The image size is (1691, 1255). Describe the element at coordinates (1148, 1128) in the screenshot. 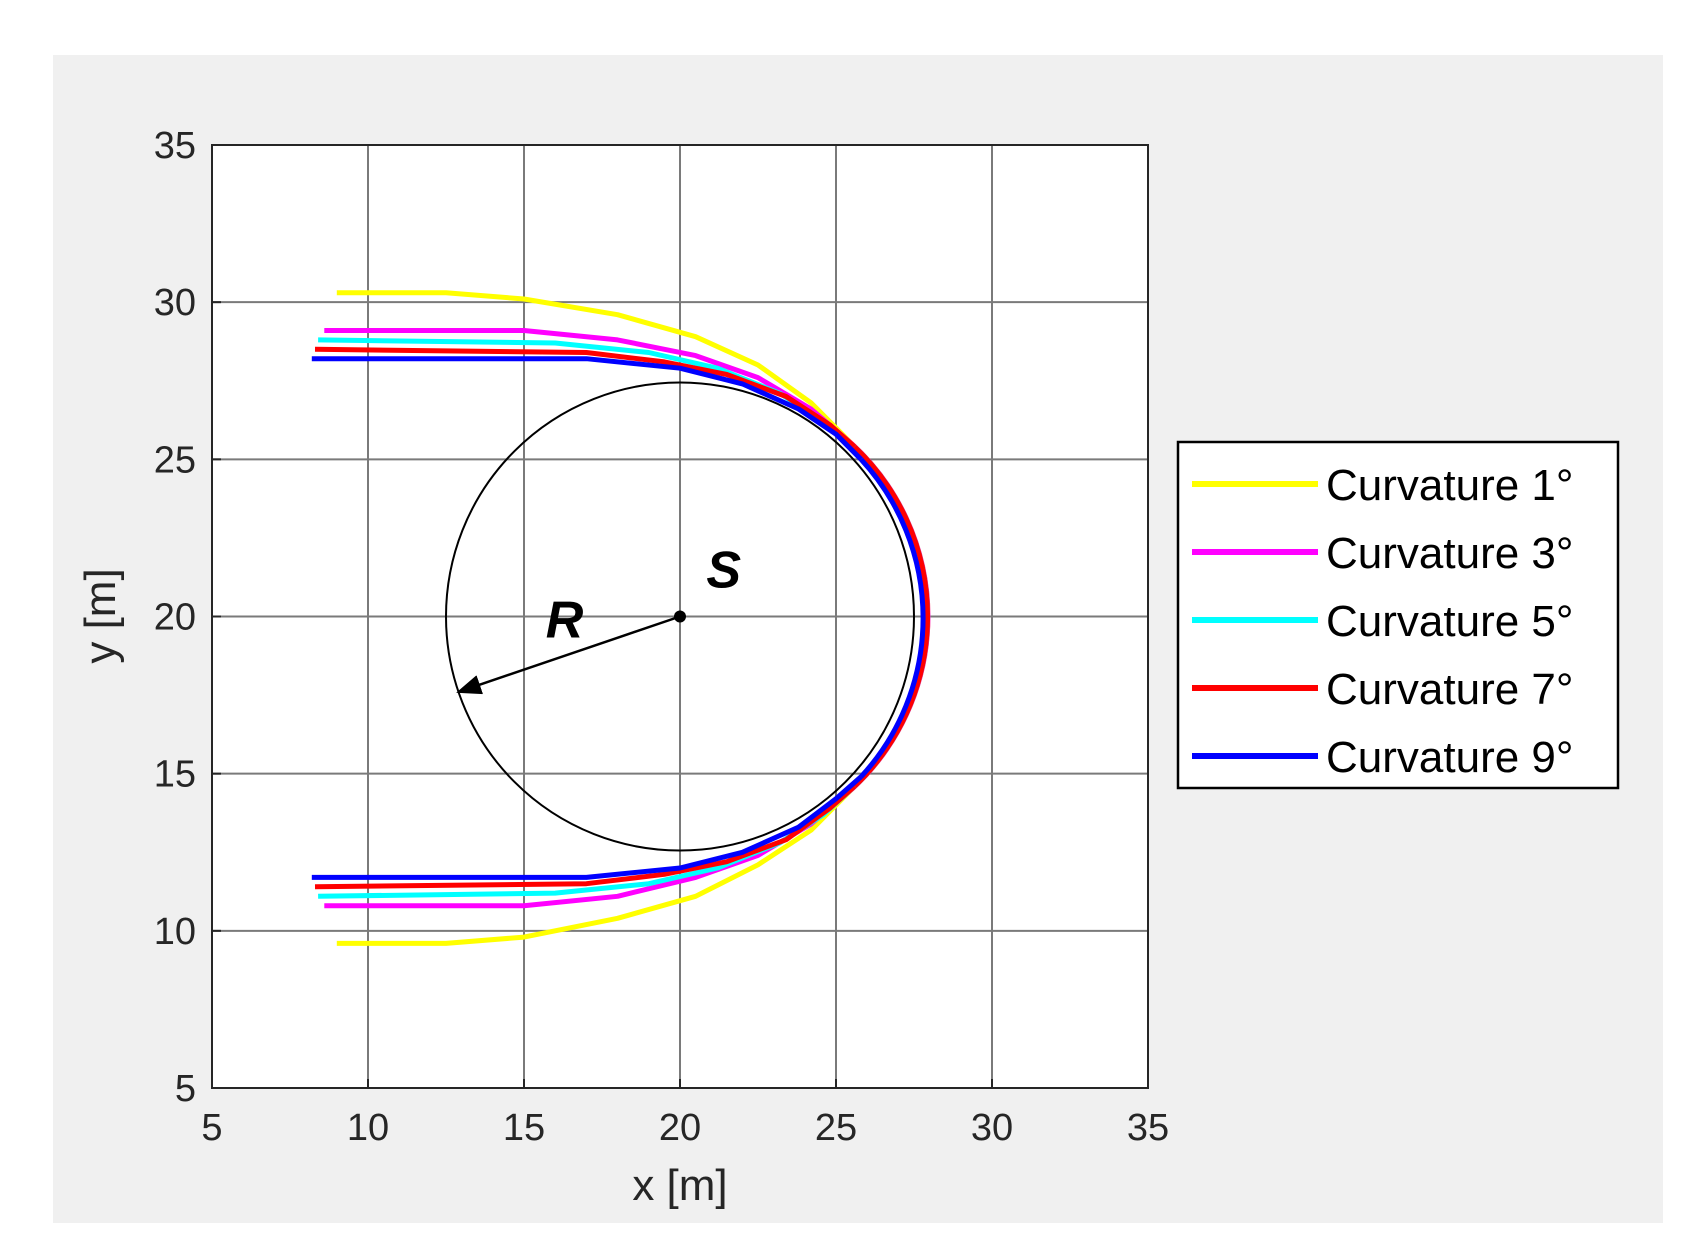

I see `x-tick-label: 35` at that location.